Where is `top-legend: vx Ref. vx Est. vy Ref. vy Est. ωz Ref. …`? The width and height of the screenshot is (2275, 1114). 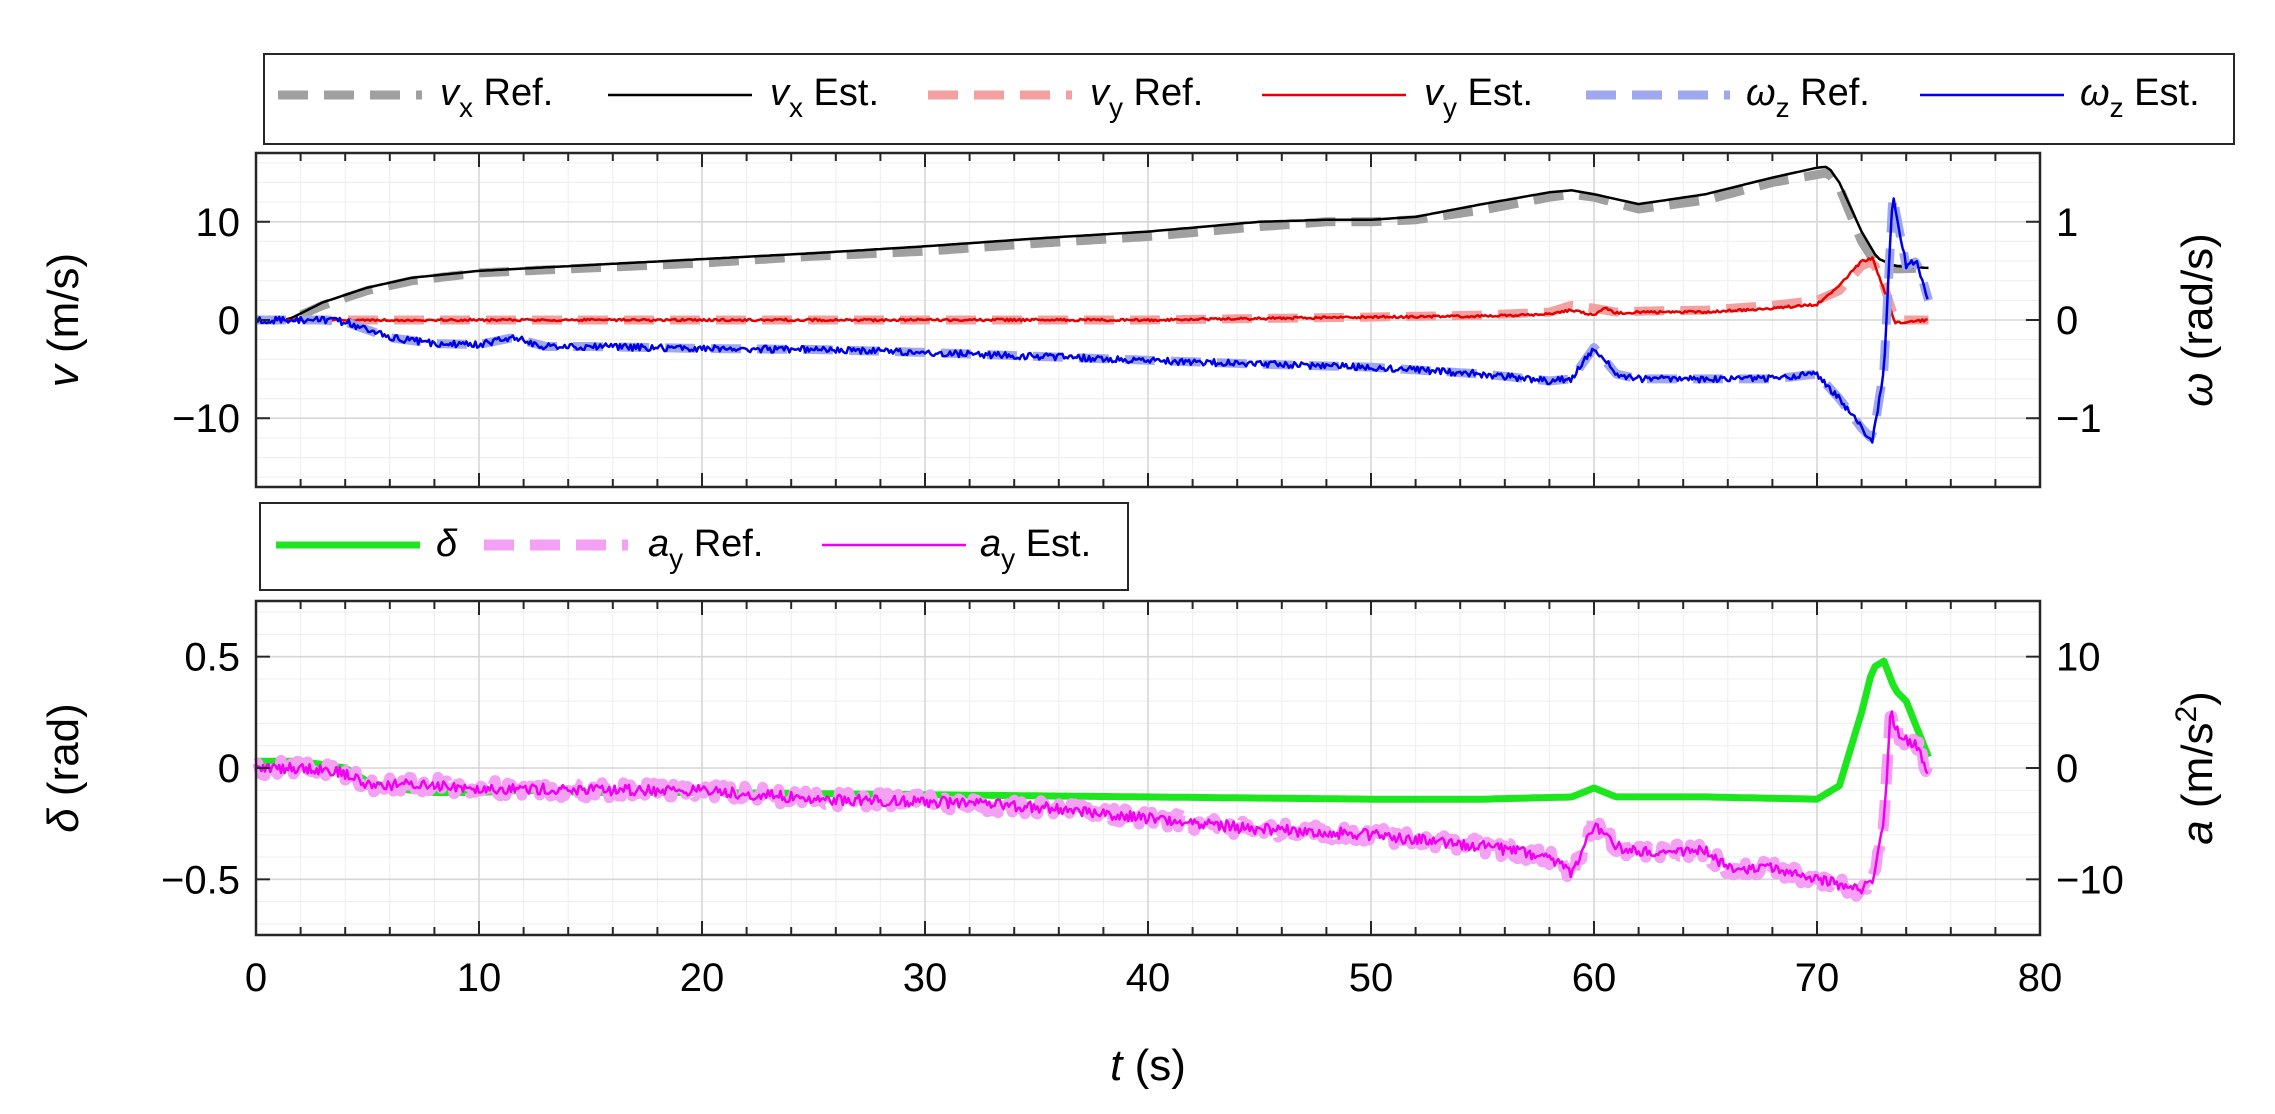 top-legend: vx Ref. vx Est. vy Ref. vy Est. ωz Ref. … is located at coordinates (1249, 99).